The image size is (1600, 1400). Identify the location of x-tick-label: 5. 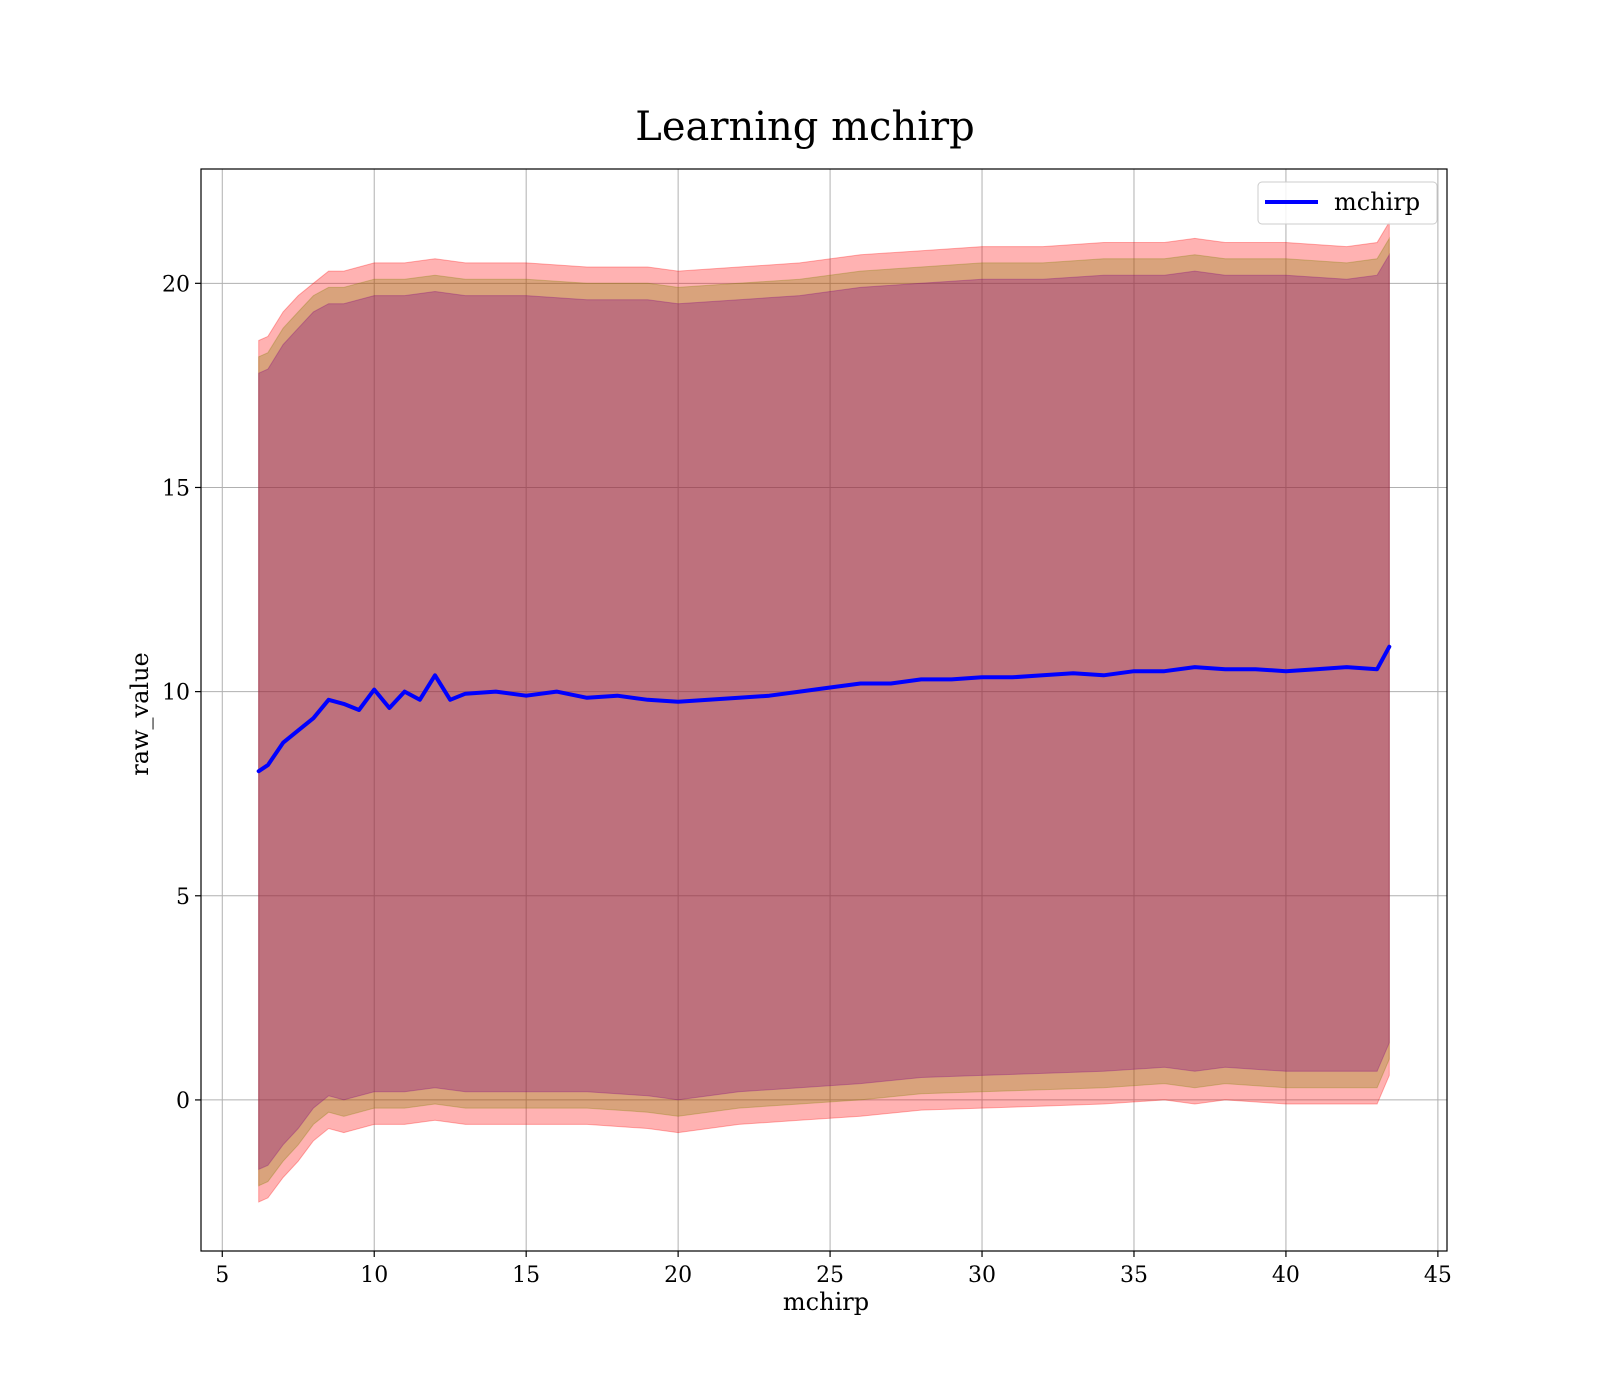
(222, 1275).